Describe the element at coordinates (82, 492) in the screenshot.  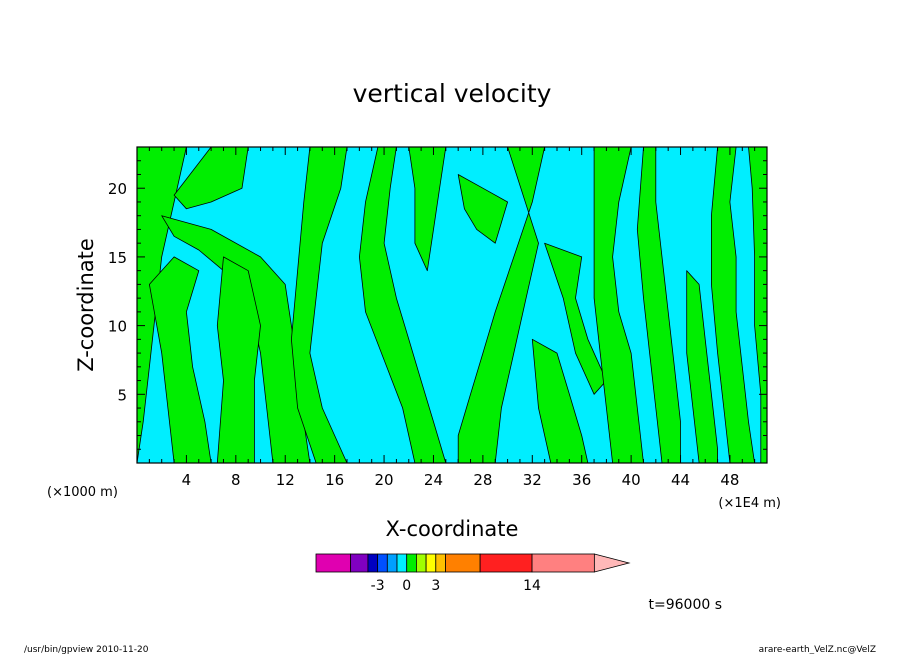
I see `x-unit-left: (×1000 m)` at that location.